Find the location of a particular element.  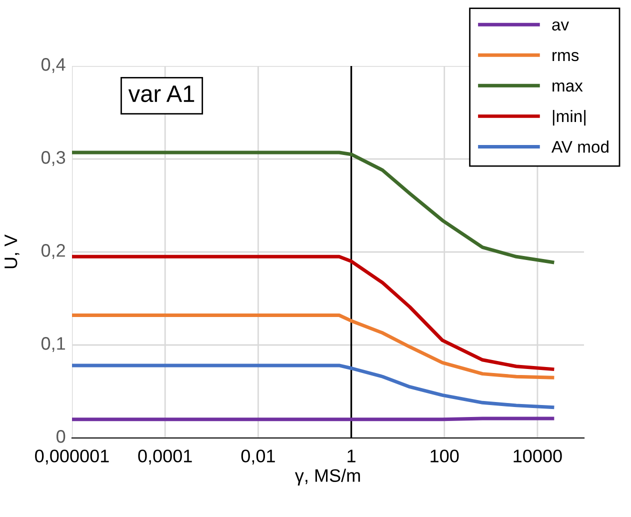

annotation: var A1 is located at coordinates (161, 94).